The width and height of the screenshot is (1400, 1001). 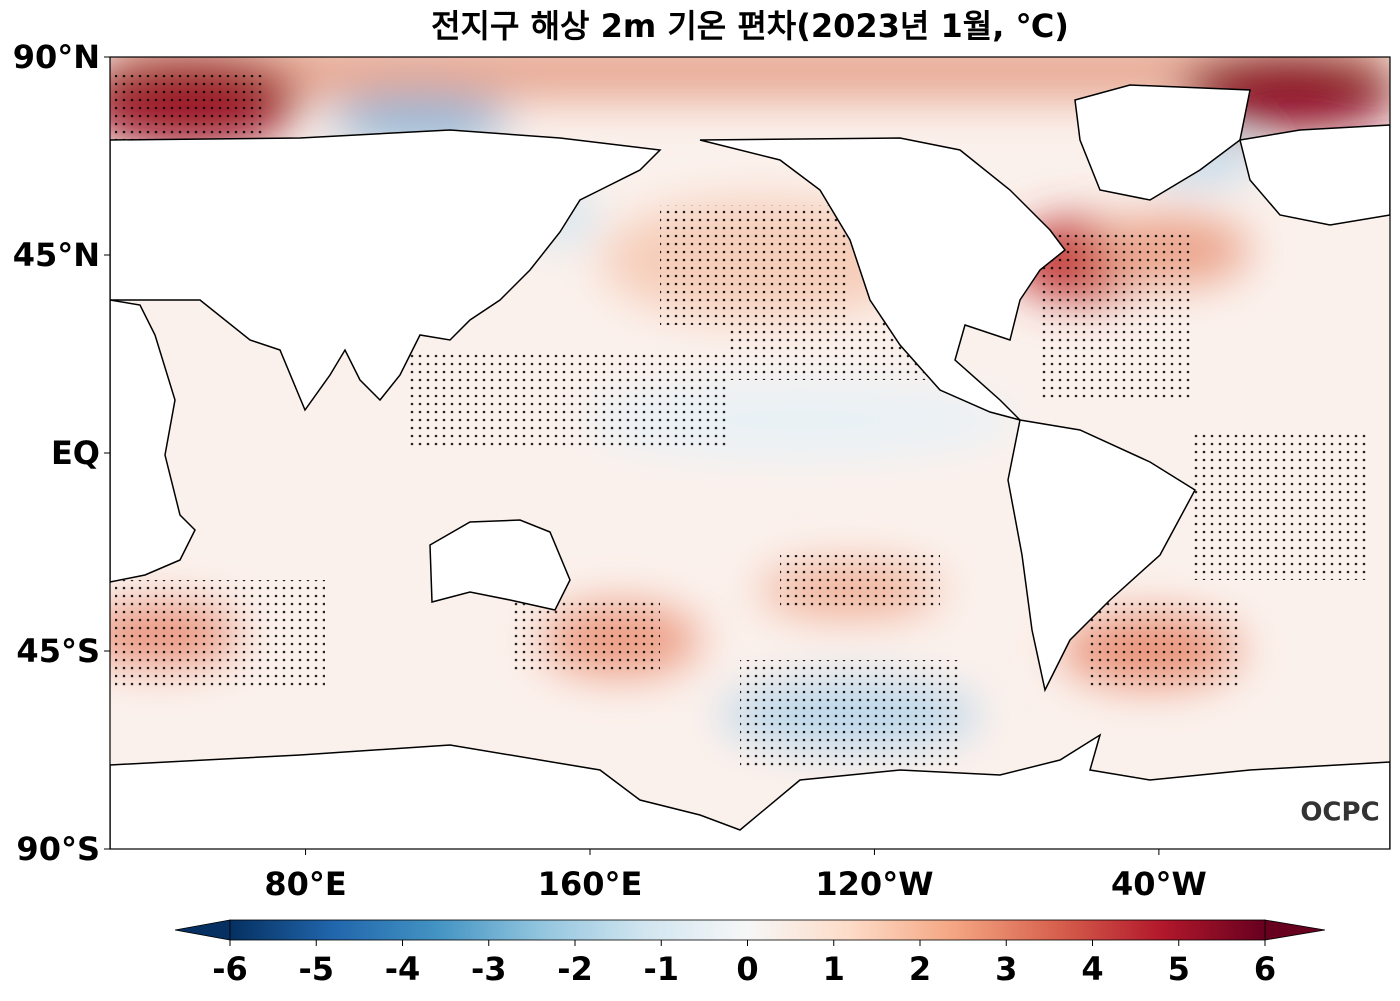 What do you see at coordinates (1179, 969) in the screenshot?
I see `colorbar-tick-label: 5` at bounding box center [1179, 969].